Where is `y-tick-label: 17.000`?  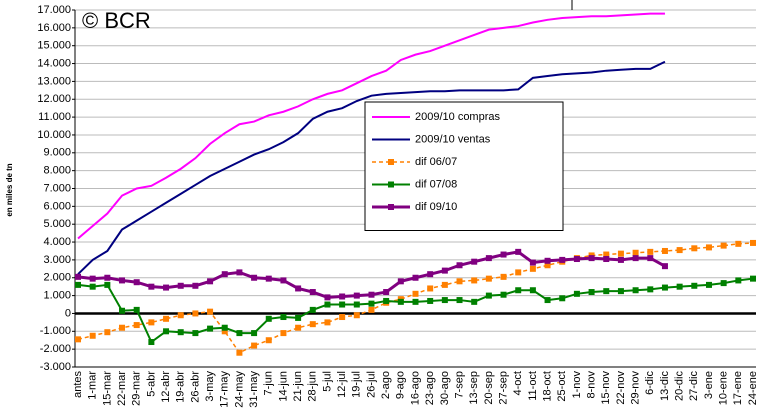
y-tick-label: 17.000 is located at coordinates (54, 10).